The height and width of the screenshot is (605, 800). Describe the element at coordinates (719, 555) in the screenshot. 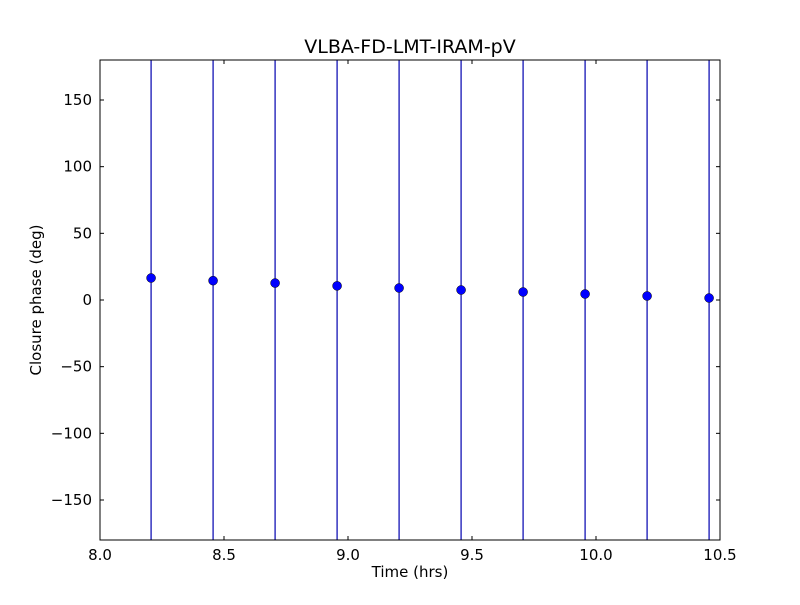

I see `x-tick-label: 10.5` at that location.